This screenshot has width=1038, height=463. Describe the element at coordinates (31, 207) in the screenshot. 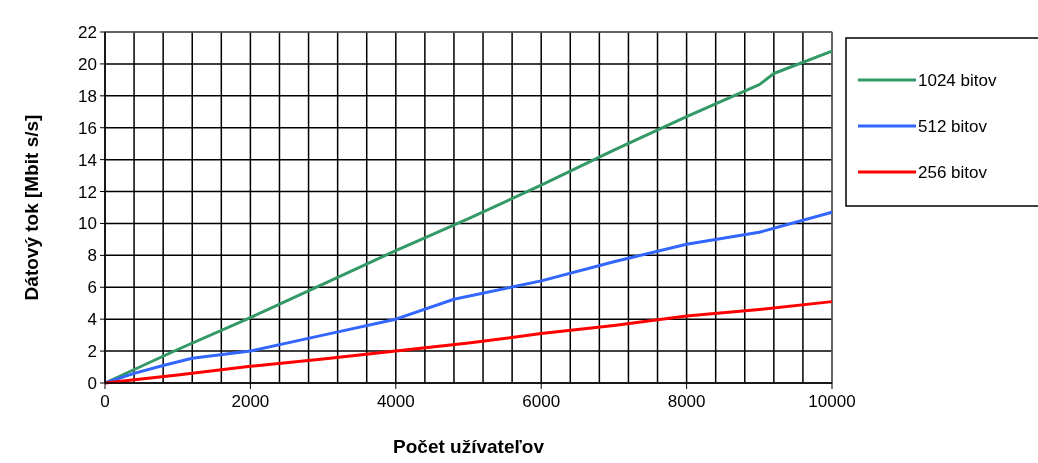

I see `y-axis-title: Dátový tok [Mbit s/s]` at that location.